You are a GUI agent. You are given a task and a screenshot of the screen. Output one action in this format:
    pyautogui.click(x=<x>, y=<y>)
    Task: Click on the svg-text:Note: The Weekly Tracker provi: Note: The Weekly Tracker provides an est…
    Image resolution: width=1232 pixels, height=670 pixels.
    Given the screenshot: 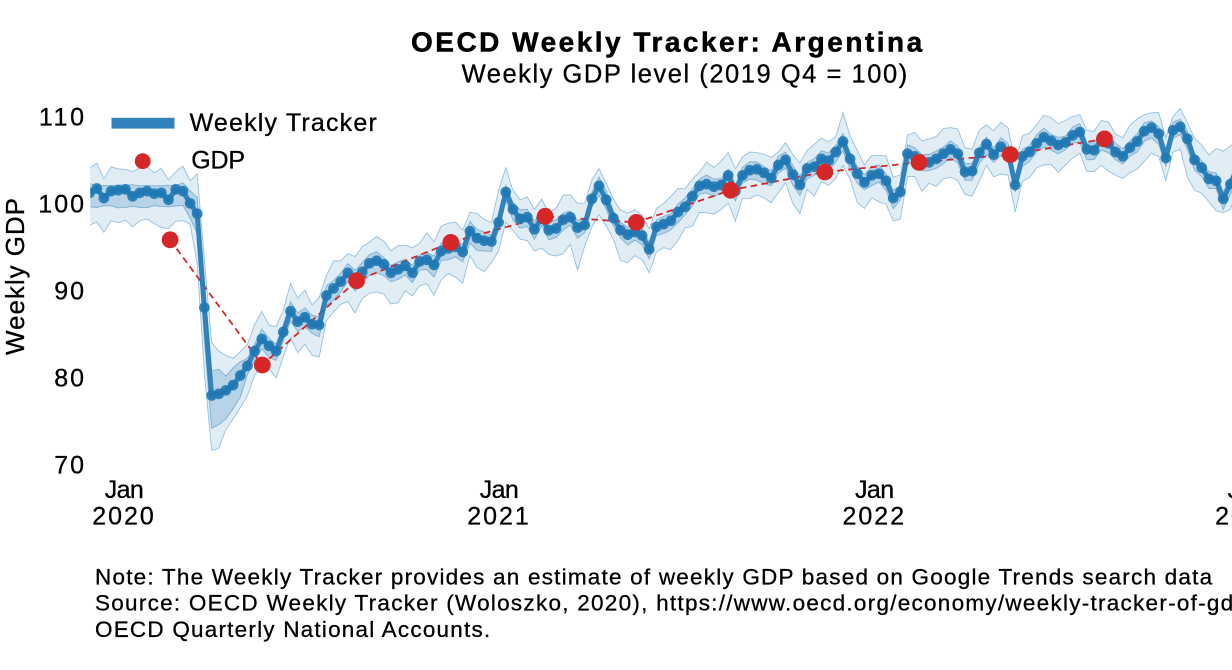 What is the action you would take?
    pyautogui.click(x=654, y=576)
    